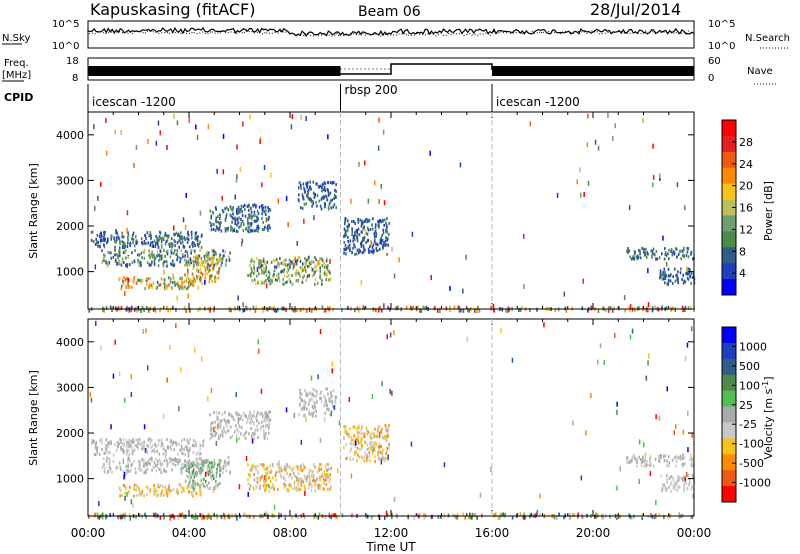 This screenshot has height=554, width=800. Describe the element at coordinates (729, 462) in the screenshot. I see `velocity-colorbar-band` at that location.